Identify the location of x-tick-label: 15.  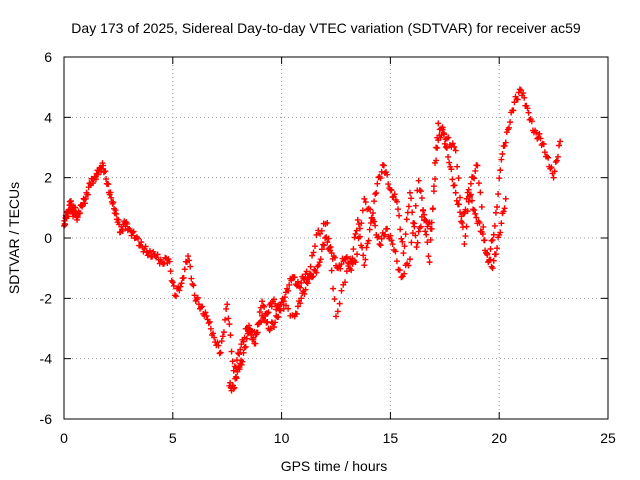
(391, 438).